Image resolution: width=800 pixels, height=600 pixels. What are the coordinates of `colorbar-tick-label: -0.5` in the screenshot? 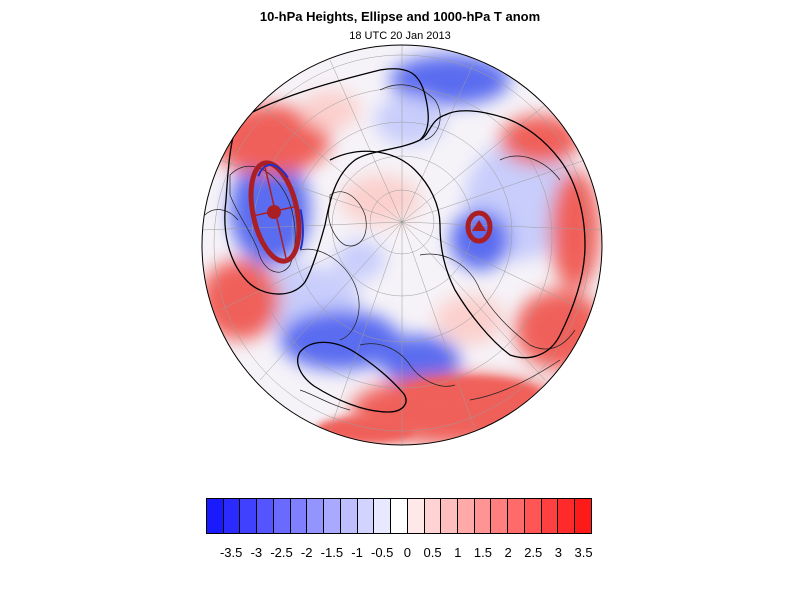 It's located at (382, 552).